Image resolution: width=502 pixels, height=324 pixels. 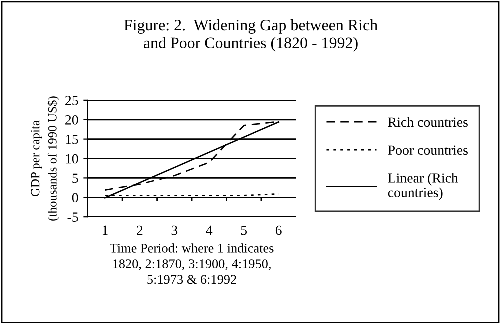 I want to click on y-tick-label: -5, so click(x=73, y=217).